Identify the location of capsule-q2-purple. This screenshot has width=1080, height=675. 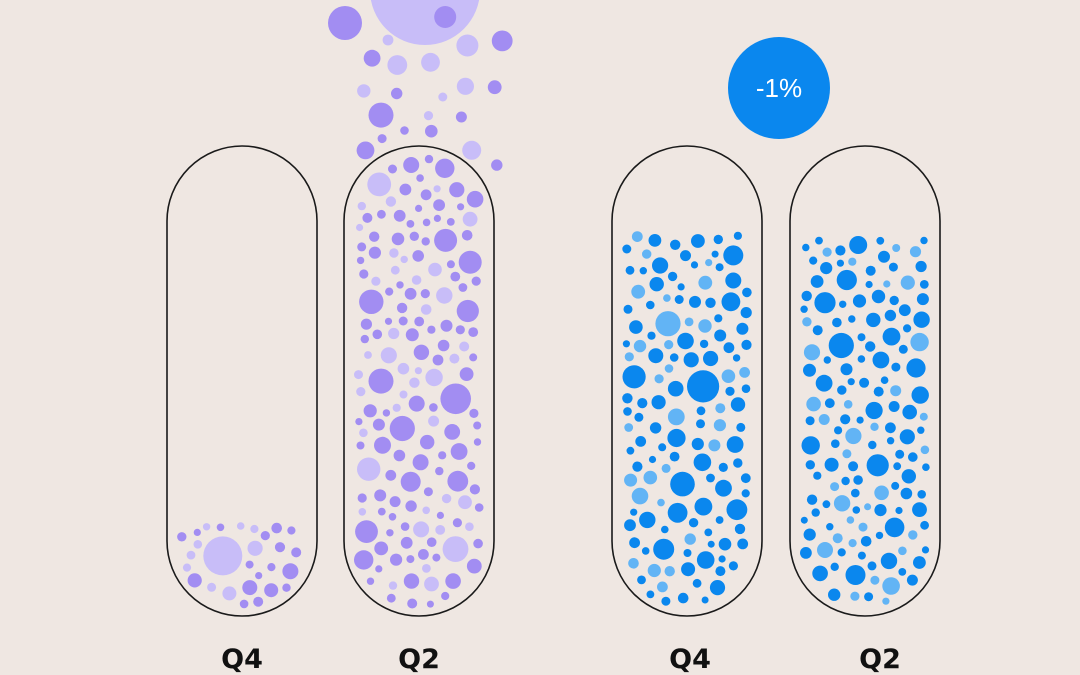
(419, 381).